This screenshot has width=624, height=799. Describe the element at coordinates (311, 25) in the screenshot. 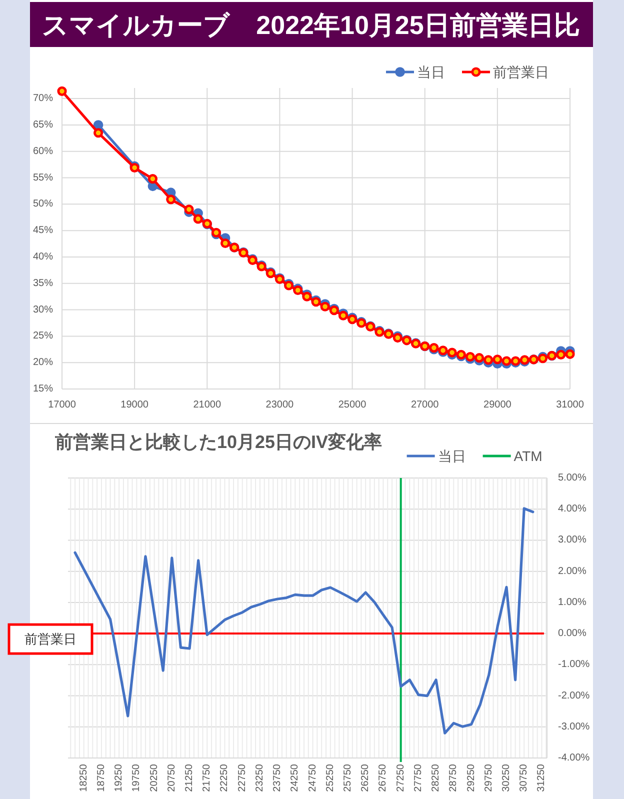

I see `chart-title: スマイルカーブ 2022年10月25日前営業日比` at that location.